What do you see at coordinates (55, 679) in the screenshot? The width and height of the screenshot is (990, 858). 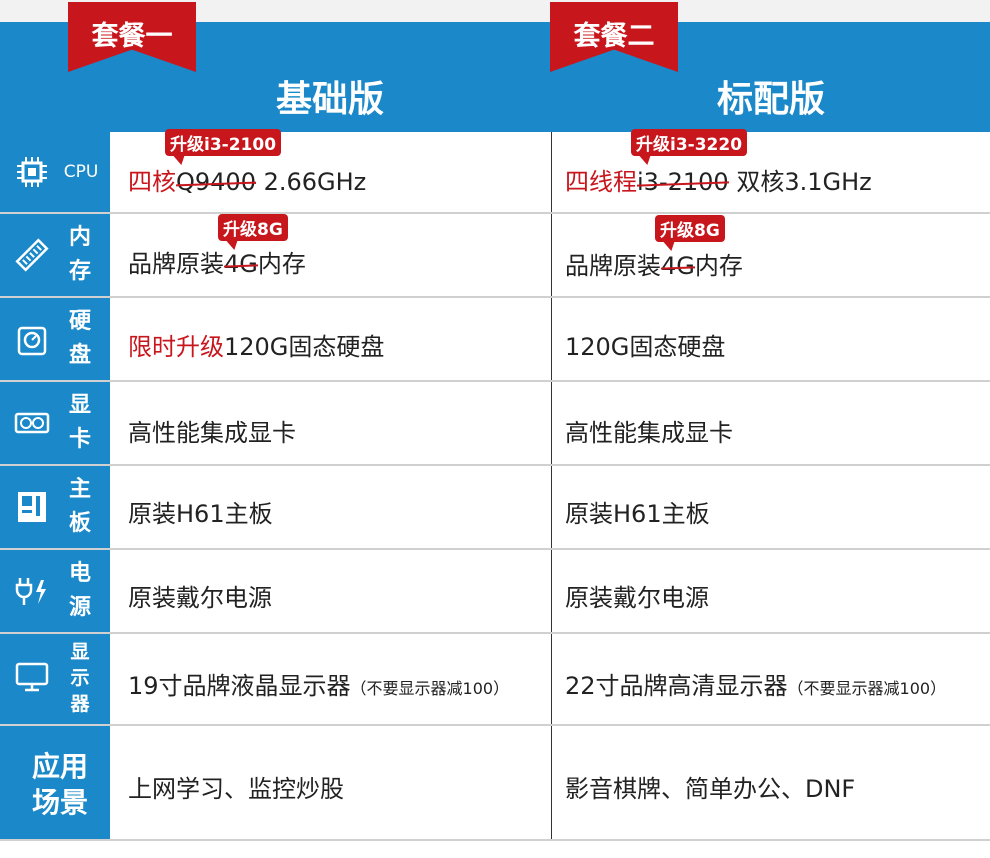 I see `row-label-monitor: 显 示 器` at bounding box center [55, 679].